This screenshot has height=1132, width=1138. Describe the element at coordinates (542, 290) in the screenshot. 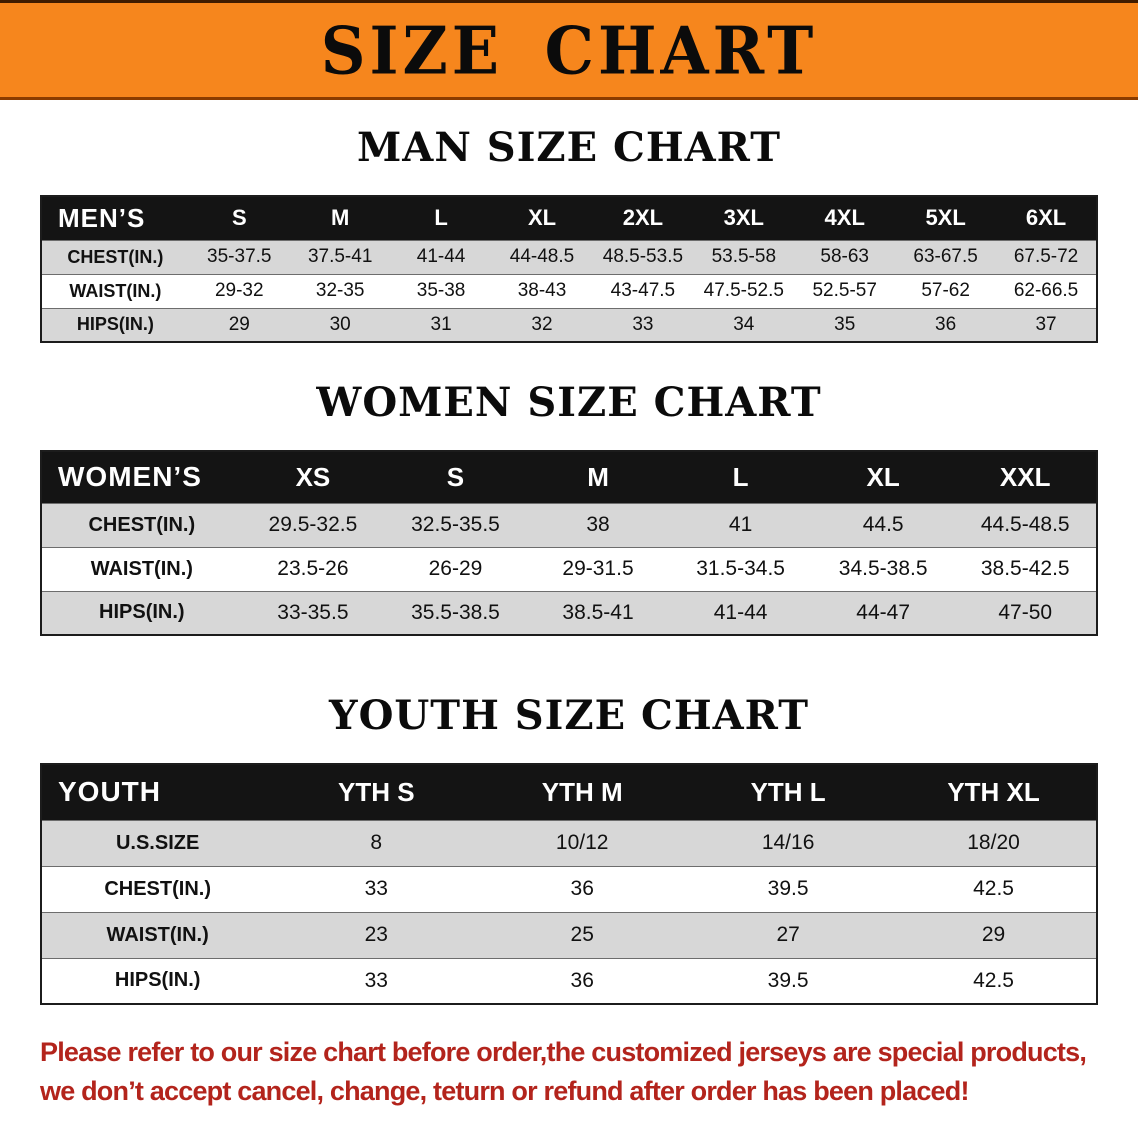

I see `table-cell: 38-43` at that location.